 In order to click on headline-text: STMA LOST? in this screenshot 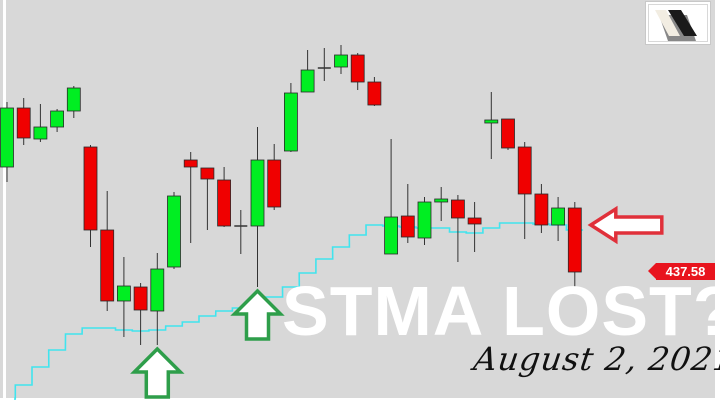, I will do `click(501, 311)`.